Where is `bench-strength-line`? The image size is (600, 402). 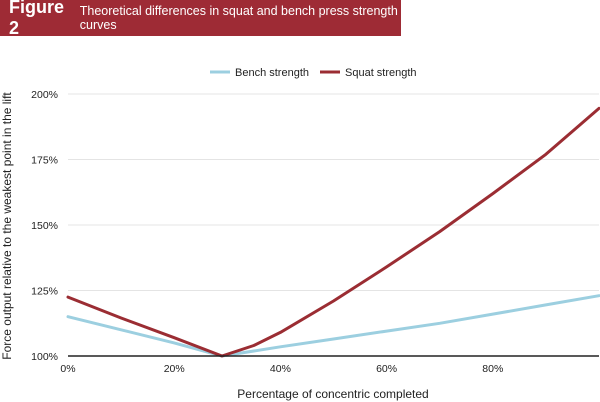
bench-strength-line is located at coordinates (333, 326).